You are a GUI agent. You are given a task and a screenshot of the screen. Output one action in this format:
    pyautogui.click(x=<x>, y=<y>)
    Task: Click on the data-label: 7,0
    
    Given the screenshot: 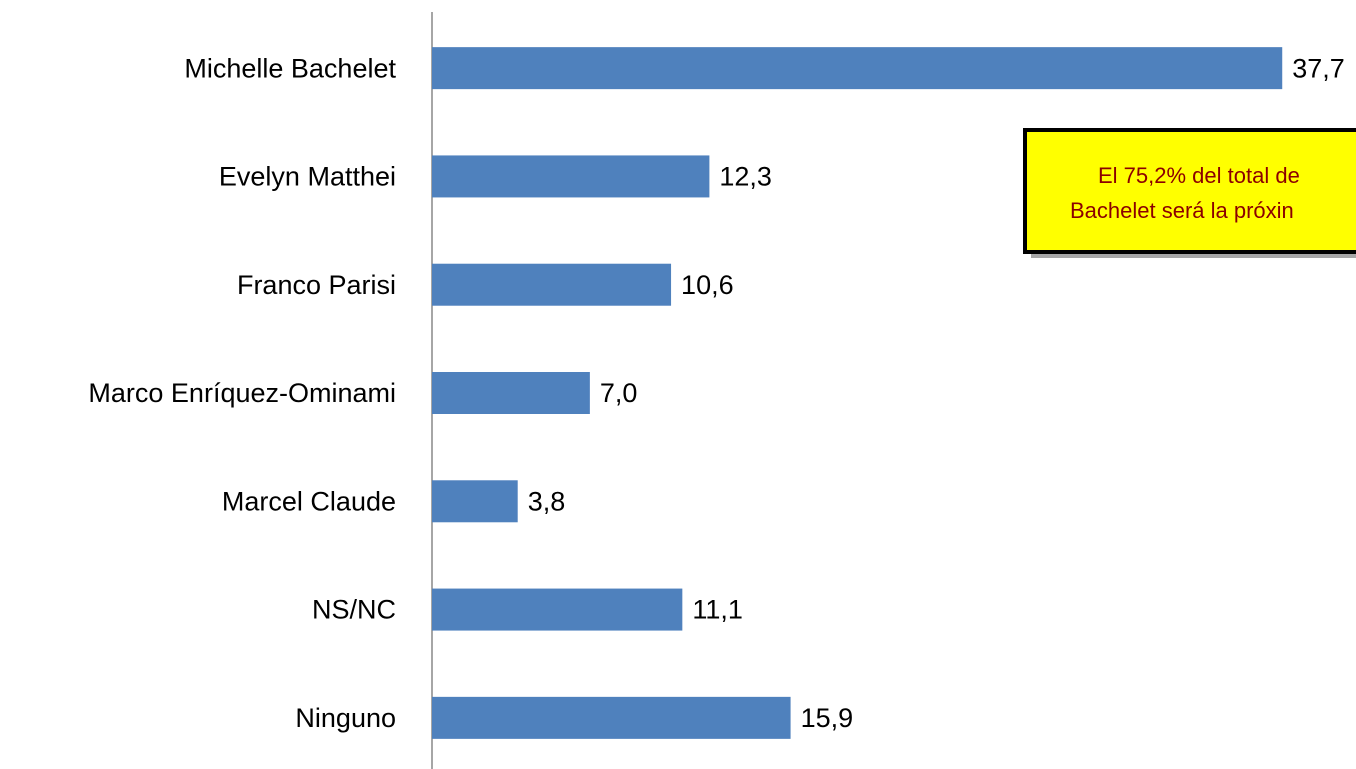 What is the action you would take?
    pyautogui.click(x=619, y=393)
    